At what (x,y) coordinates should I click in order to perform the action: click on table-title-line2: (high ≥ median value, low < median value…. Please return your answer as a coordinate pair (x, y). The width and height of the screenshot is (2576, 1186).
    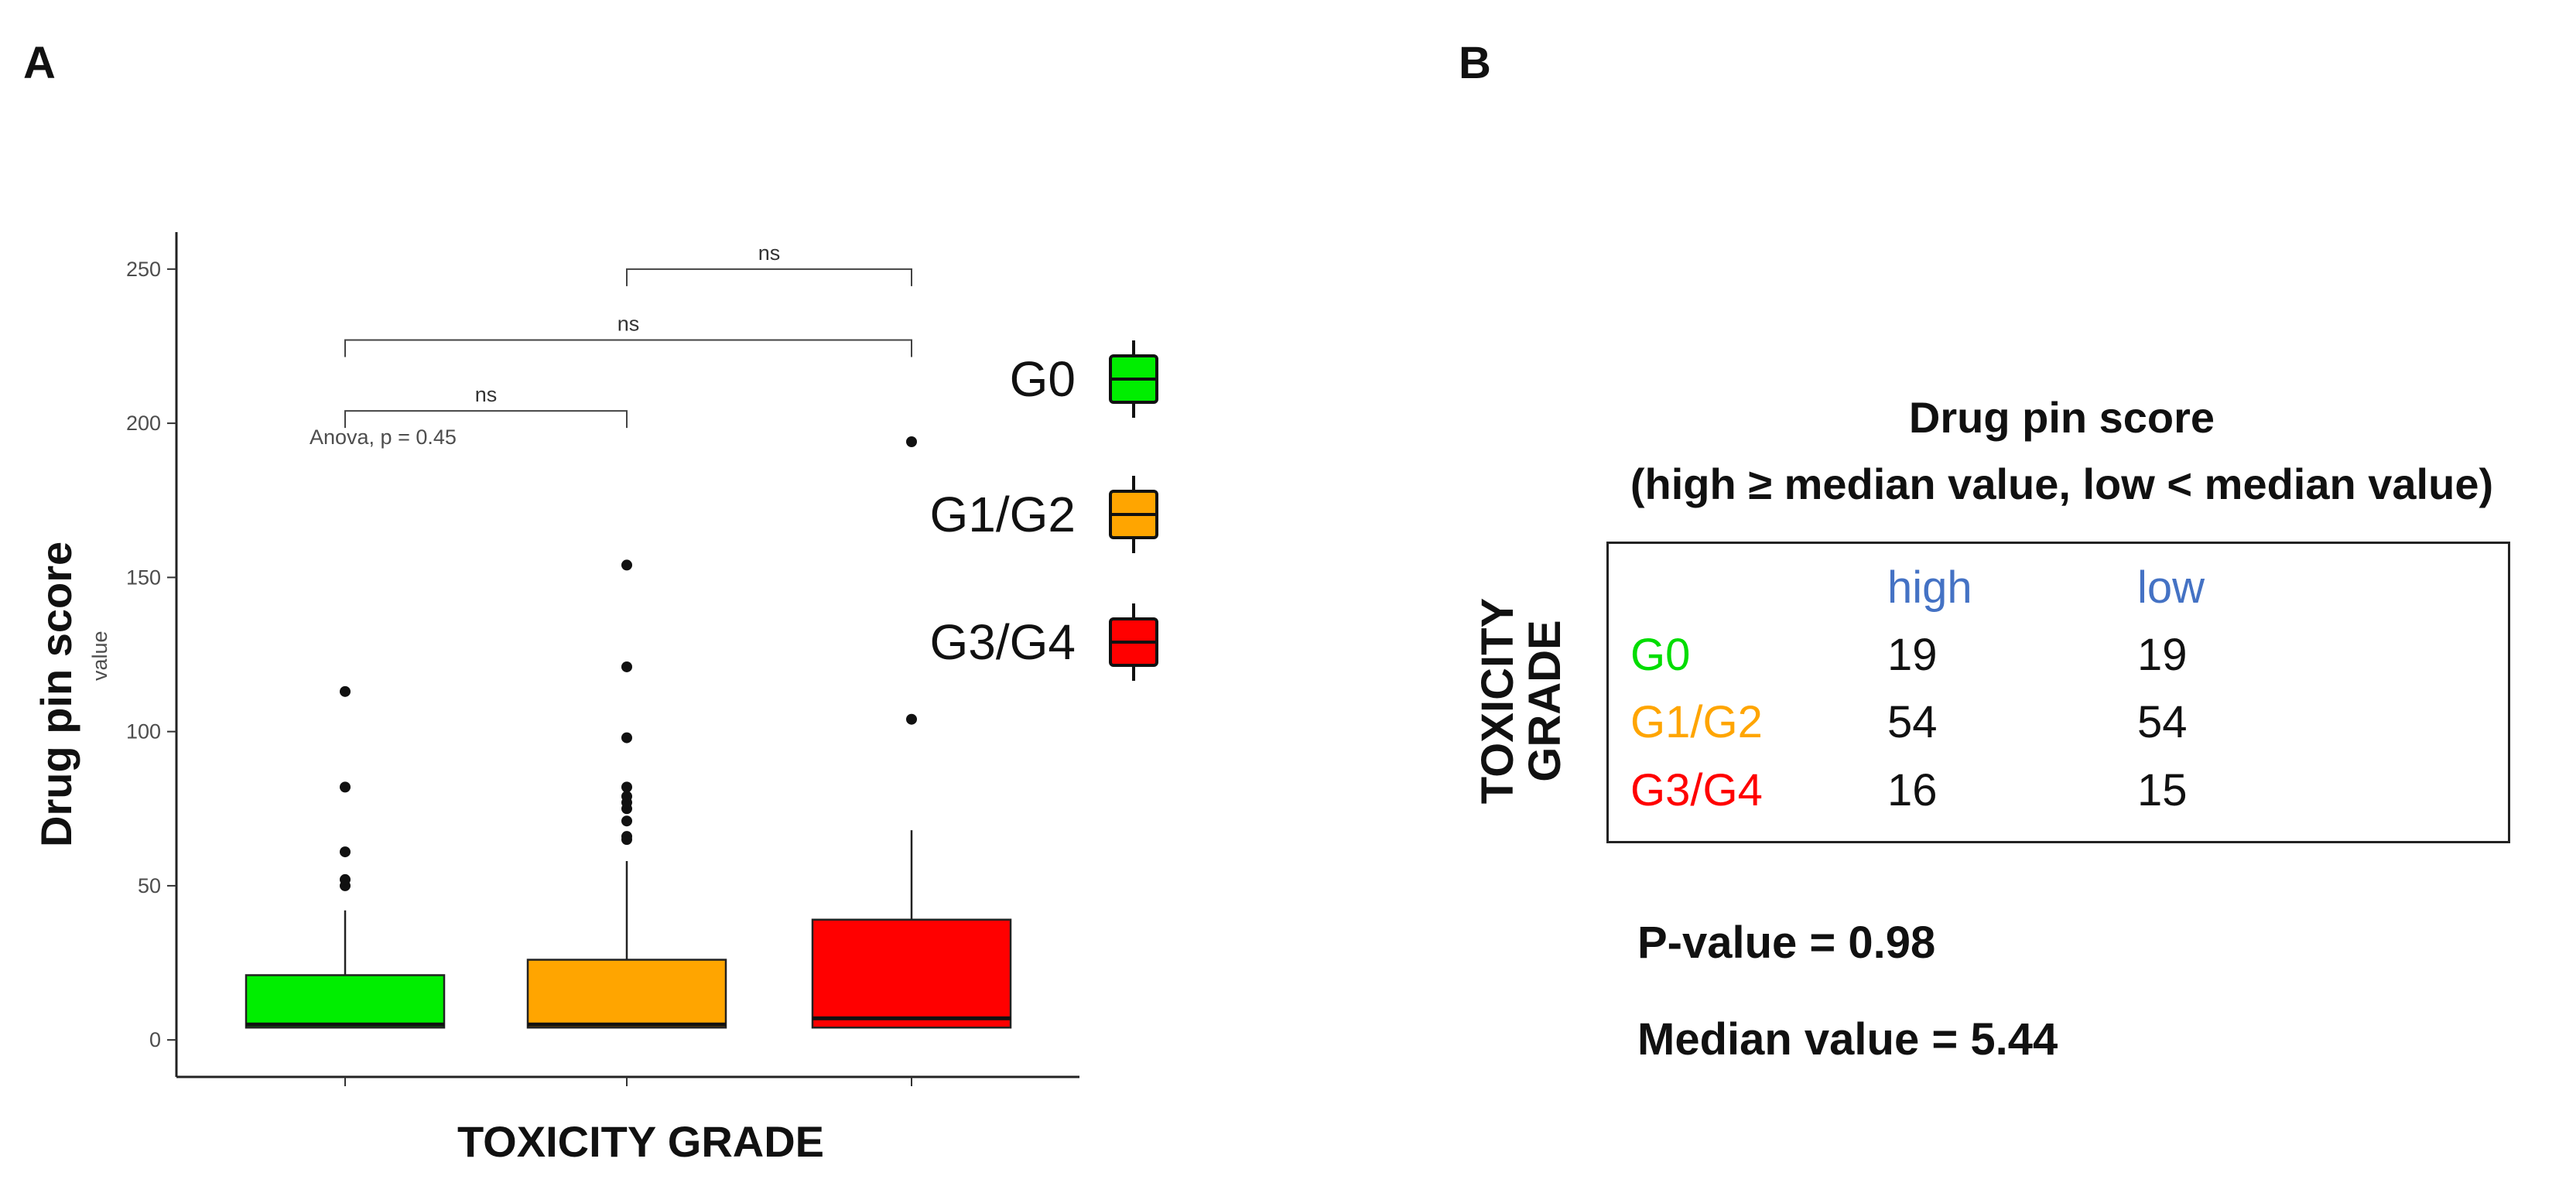
    Looking at the image, I should click on (2062, 484).